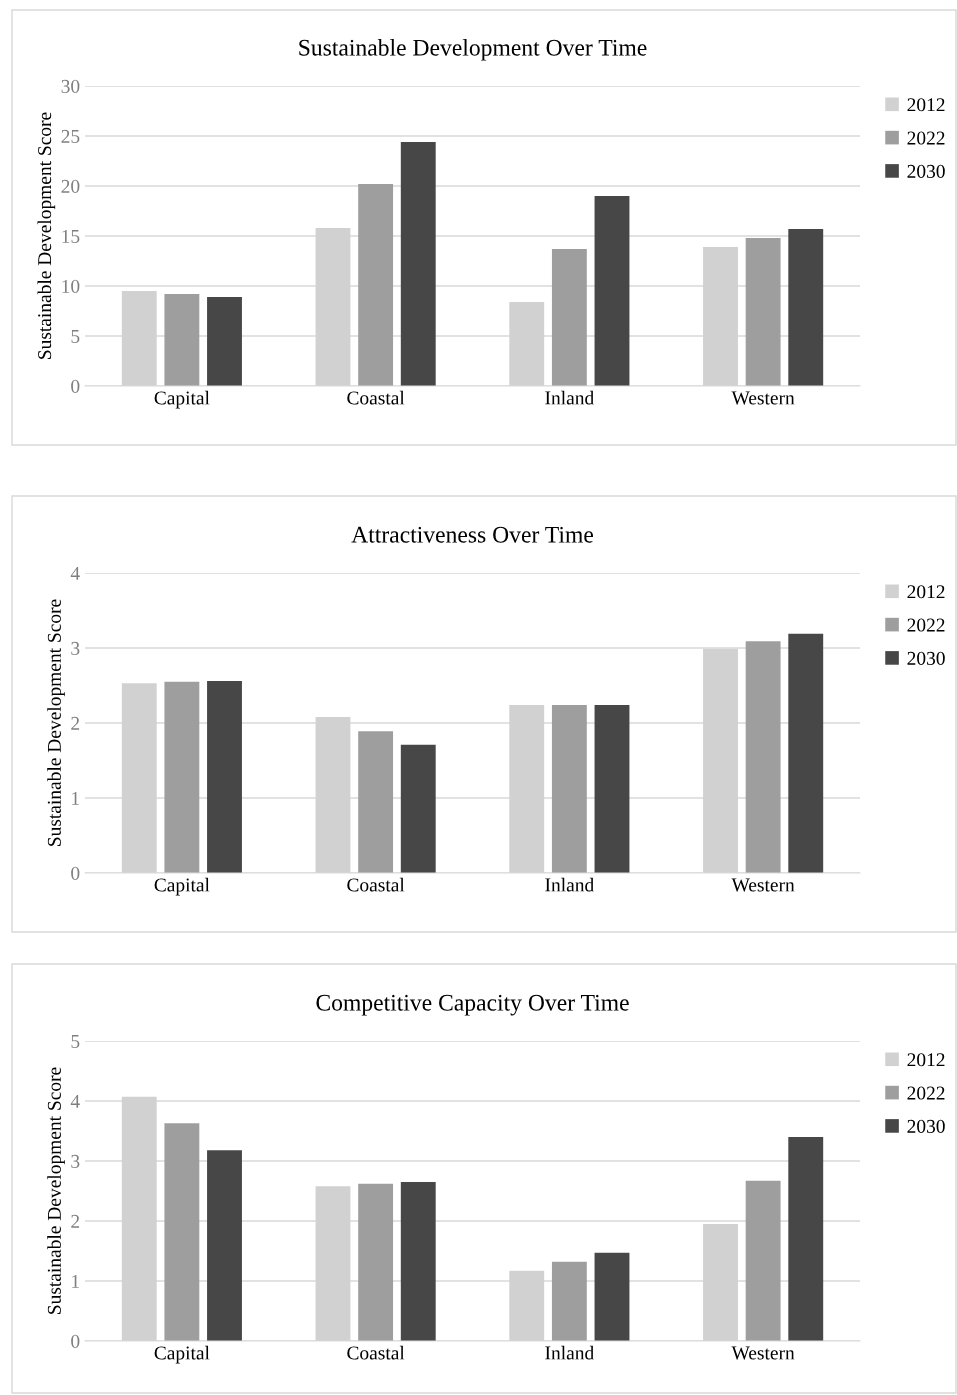 This screenshot has width=957, height=1395. Describe the element at coordinates (473, 50) in the screenshot. I see `chart-title: Sustainable Development Over Time` at that location.